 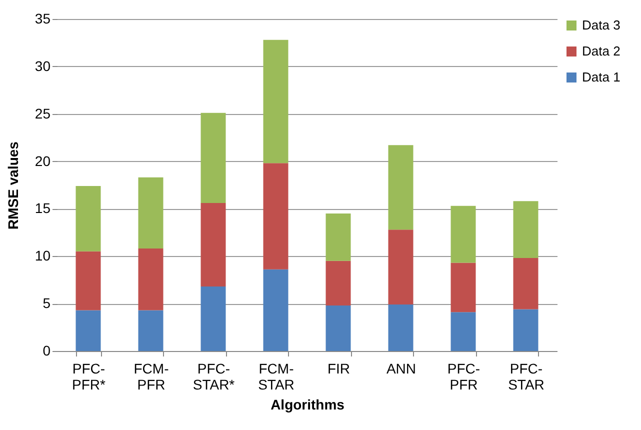 What do you see at coordinates (46, 303) in the screenshot?
I see `y-tick-label: 5` at bounding box center [46, 303].